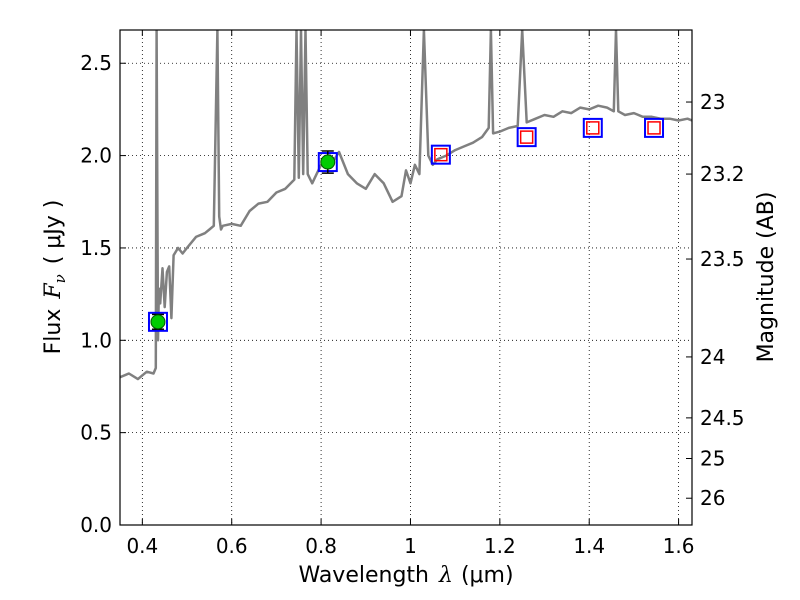  I want to click on y2-tick-label: 23.2, so click(722, 174).